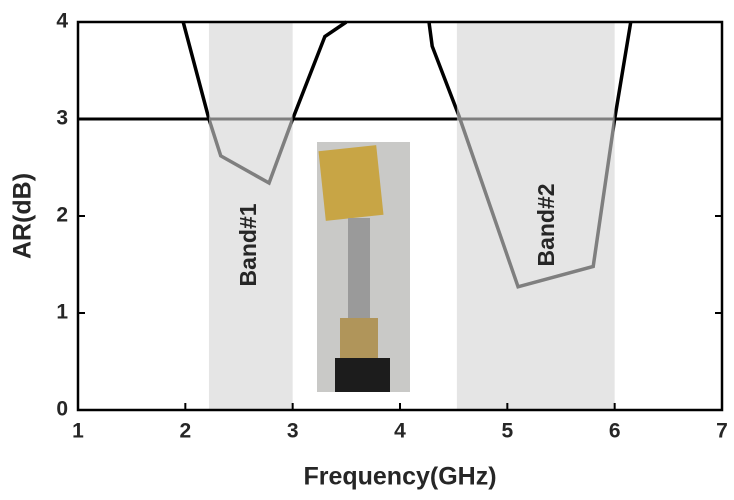 The height and width of the screenshot is (500, 734). Describe the element at coordinates (399, 477) in the screenshot. I see `x-axis-label: Frequency(GHz)` at that location.